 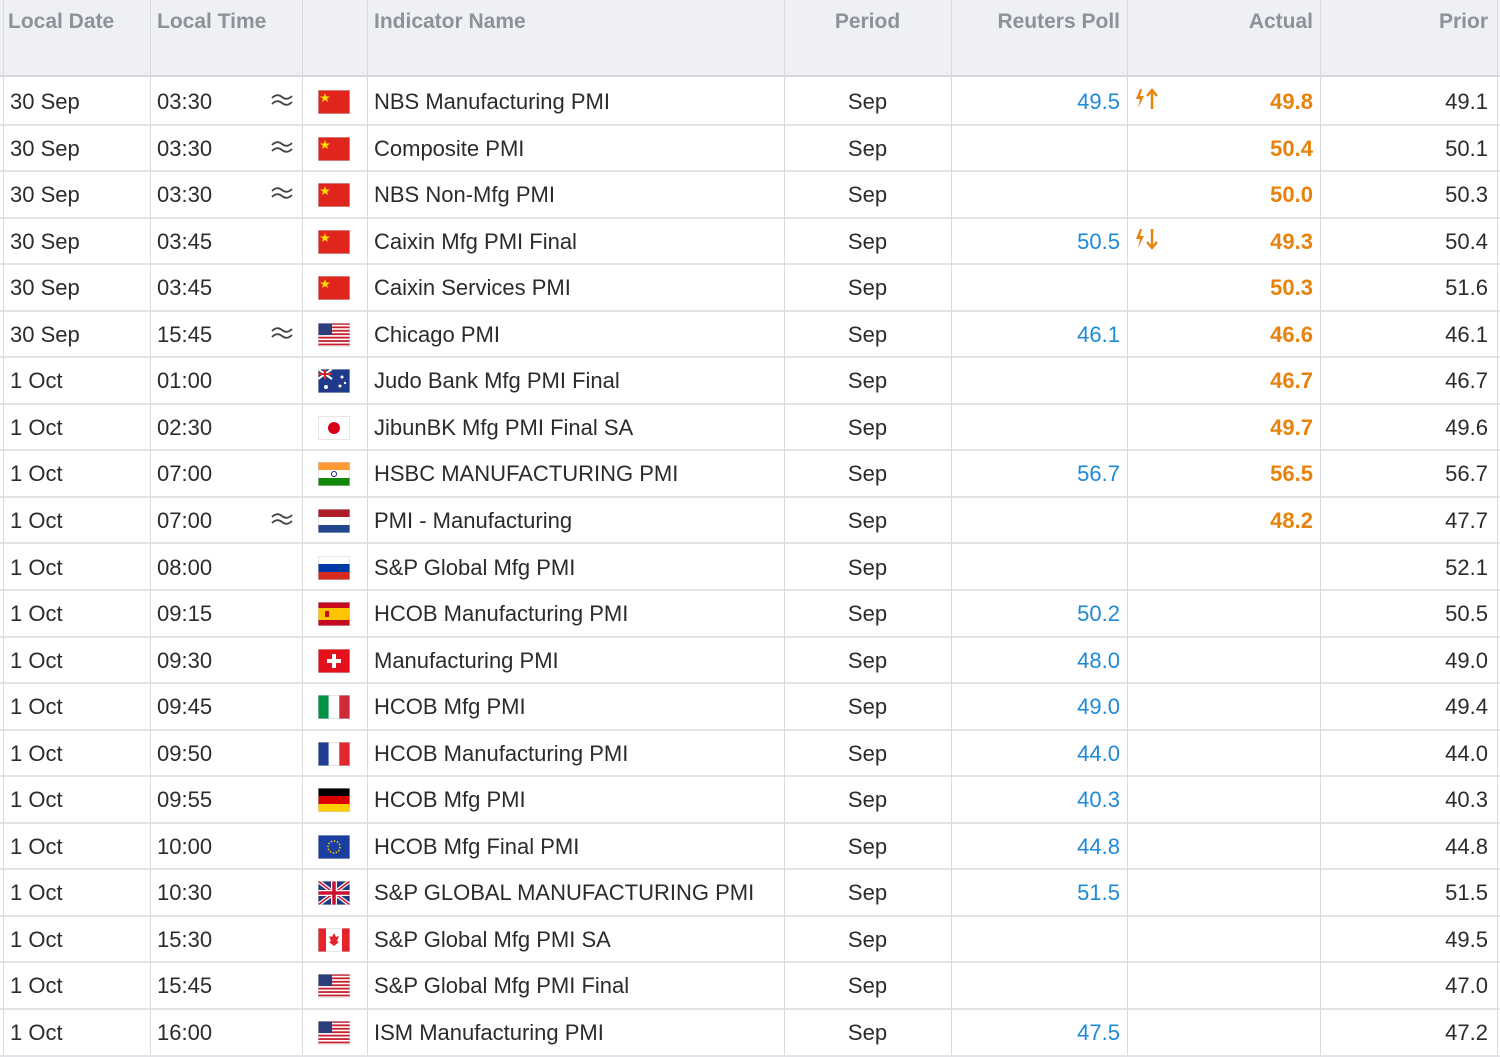 What do you see at coordinates (1098, 614) in the screenshot?
I see `poll-cell: 50.2` at bounding box center [1098, 614].